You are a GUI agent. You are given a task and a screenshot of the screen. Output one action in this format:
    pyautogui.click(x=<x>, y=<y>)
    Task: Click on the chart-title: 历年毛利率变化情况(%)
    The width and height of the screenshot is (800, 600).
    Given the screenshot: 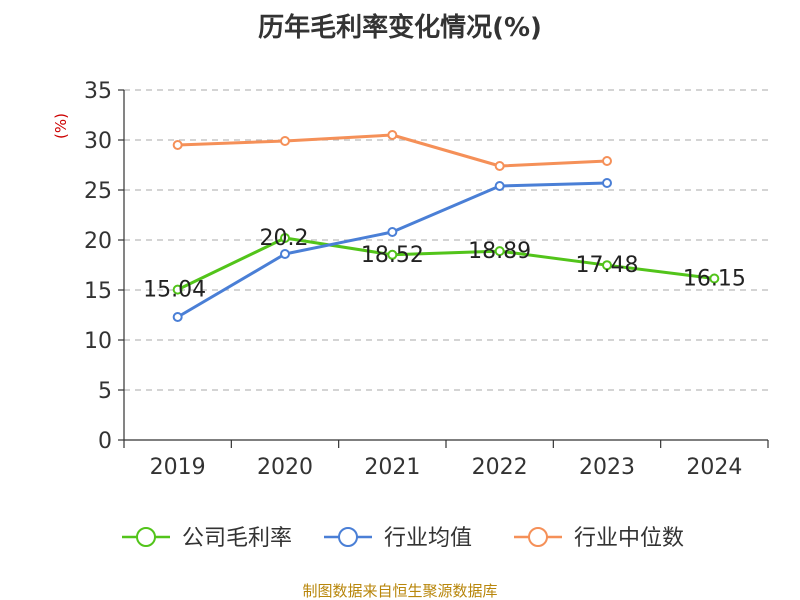 What is the action you would take?
    pyautogui.click(x=400, y=27)
    